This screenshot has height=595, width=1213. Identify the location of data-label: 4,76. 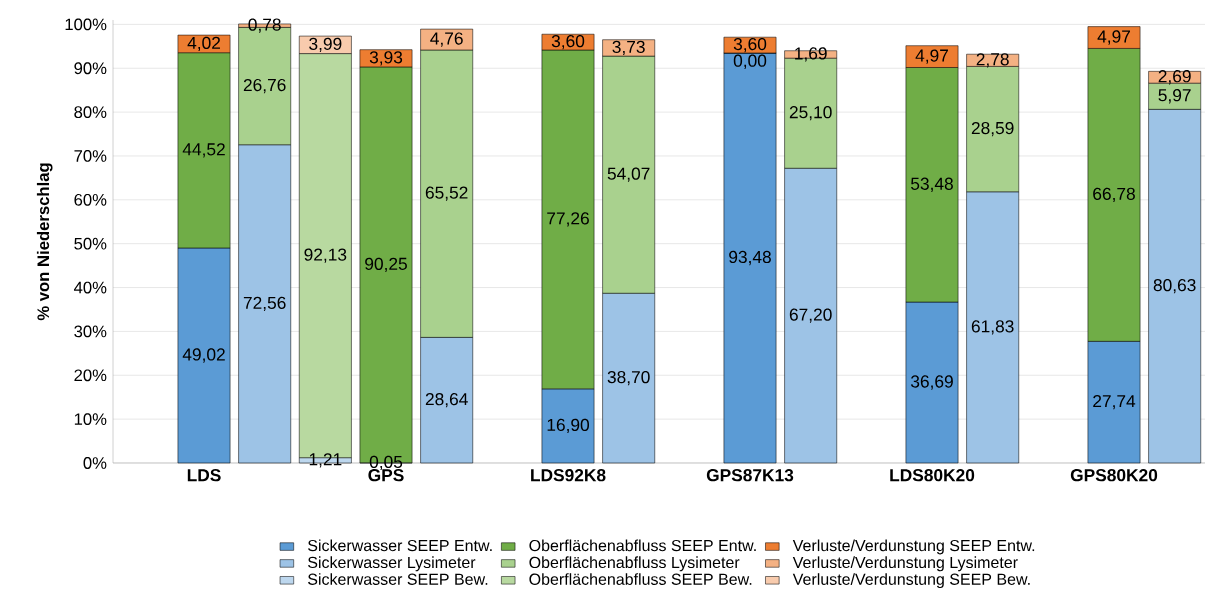
(446, 39).